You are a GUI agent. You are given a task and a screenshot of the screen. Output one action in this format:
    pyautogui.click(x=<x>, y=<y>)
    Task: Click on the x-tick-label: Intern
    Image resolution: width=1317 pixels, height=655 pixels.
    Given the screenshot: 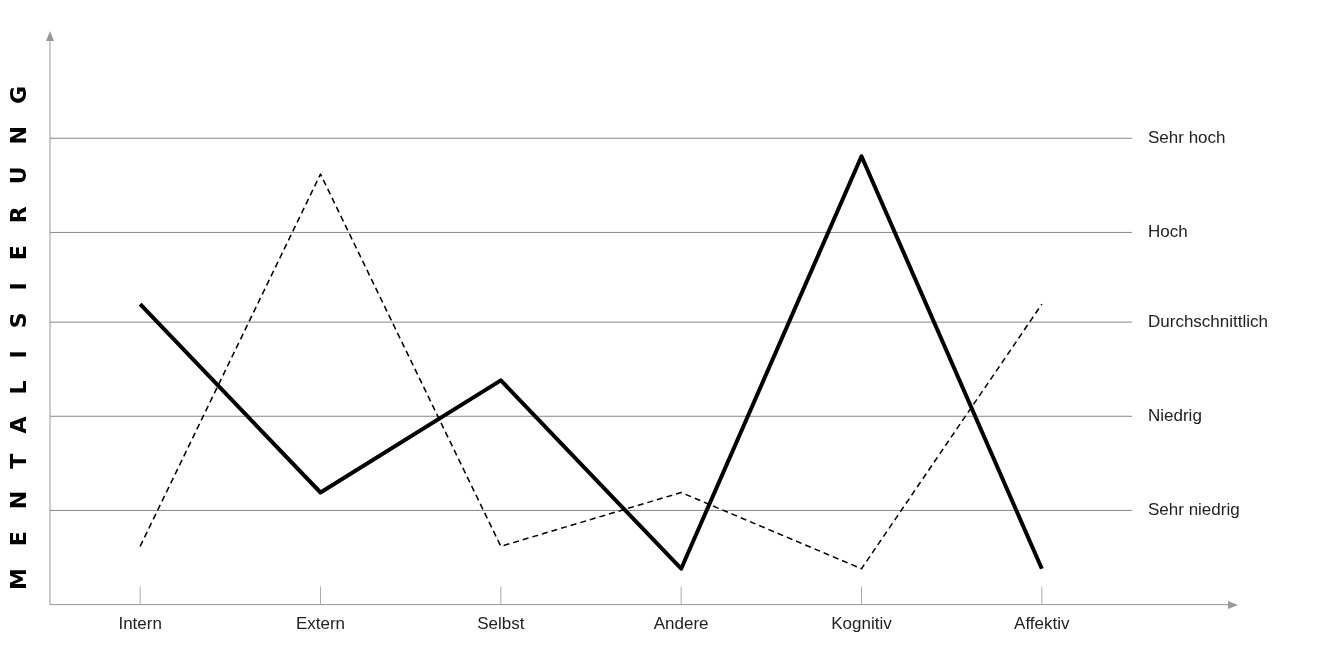 What is the action you would take?
    pyautogui.click(x=140, y=624)
    